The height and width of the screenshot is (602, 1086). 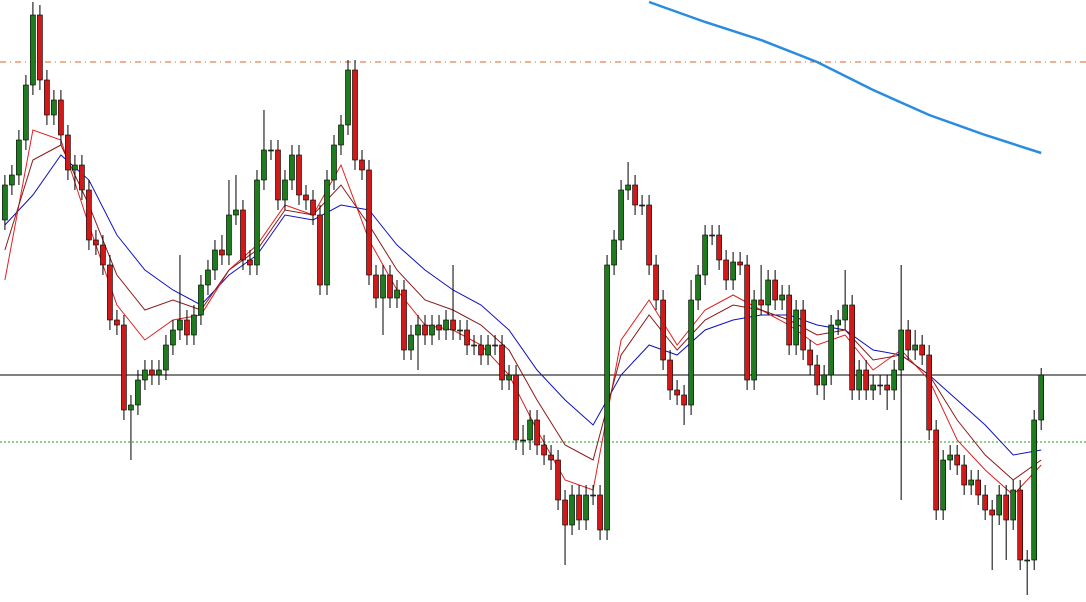 I want to click on indicator-line, so click(x=845, y=77).